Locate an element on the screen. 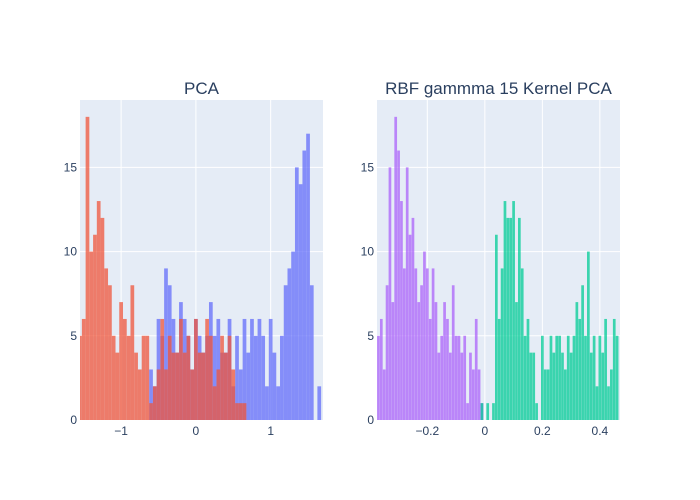 This screenshot has height=500, width=700. subplot-title: RBF gammma 15 Kernel PCA is located at coordinates (498, 88).